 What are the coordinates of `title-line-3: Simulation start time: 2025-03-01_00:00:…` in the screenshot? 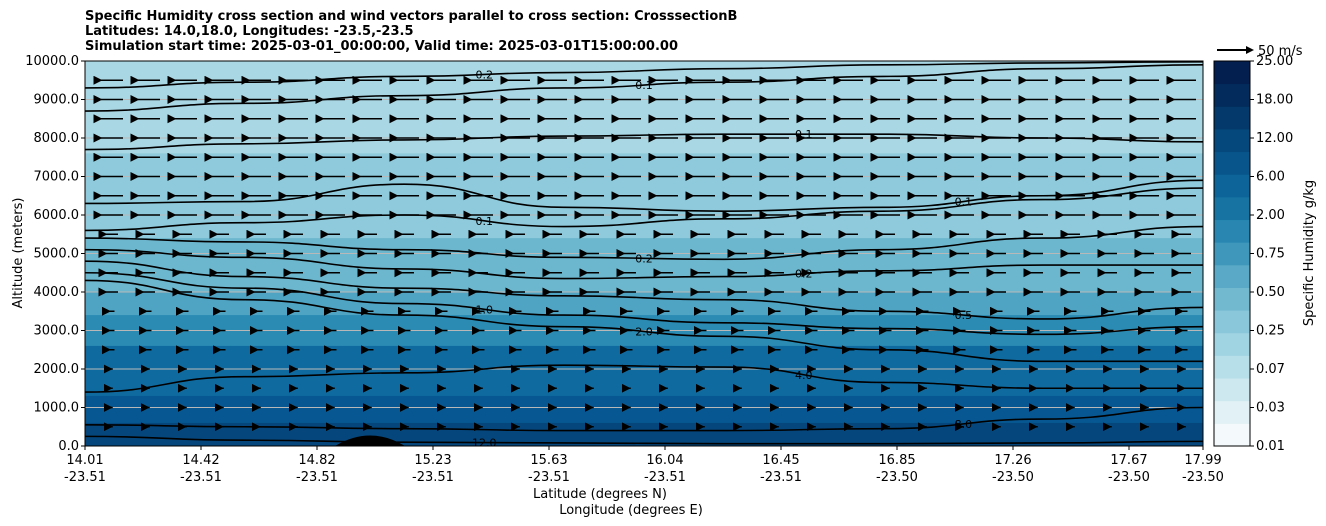 It's located at (381, 46).